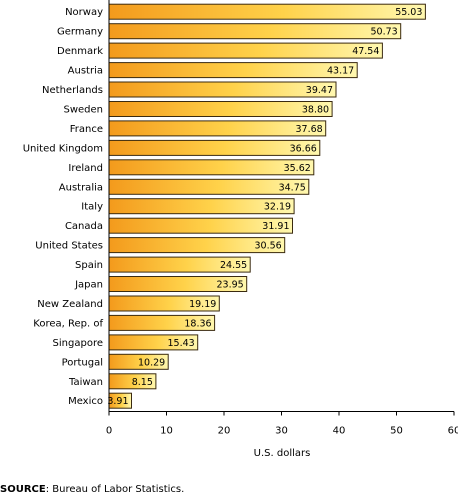 The image size is (458, 500). I want to click on value-label: 31.91, so click(275, 226).